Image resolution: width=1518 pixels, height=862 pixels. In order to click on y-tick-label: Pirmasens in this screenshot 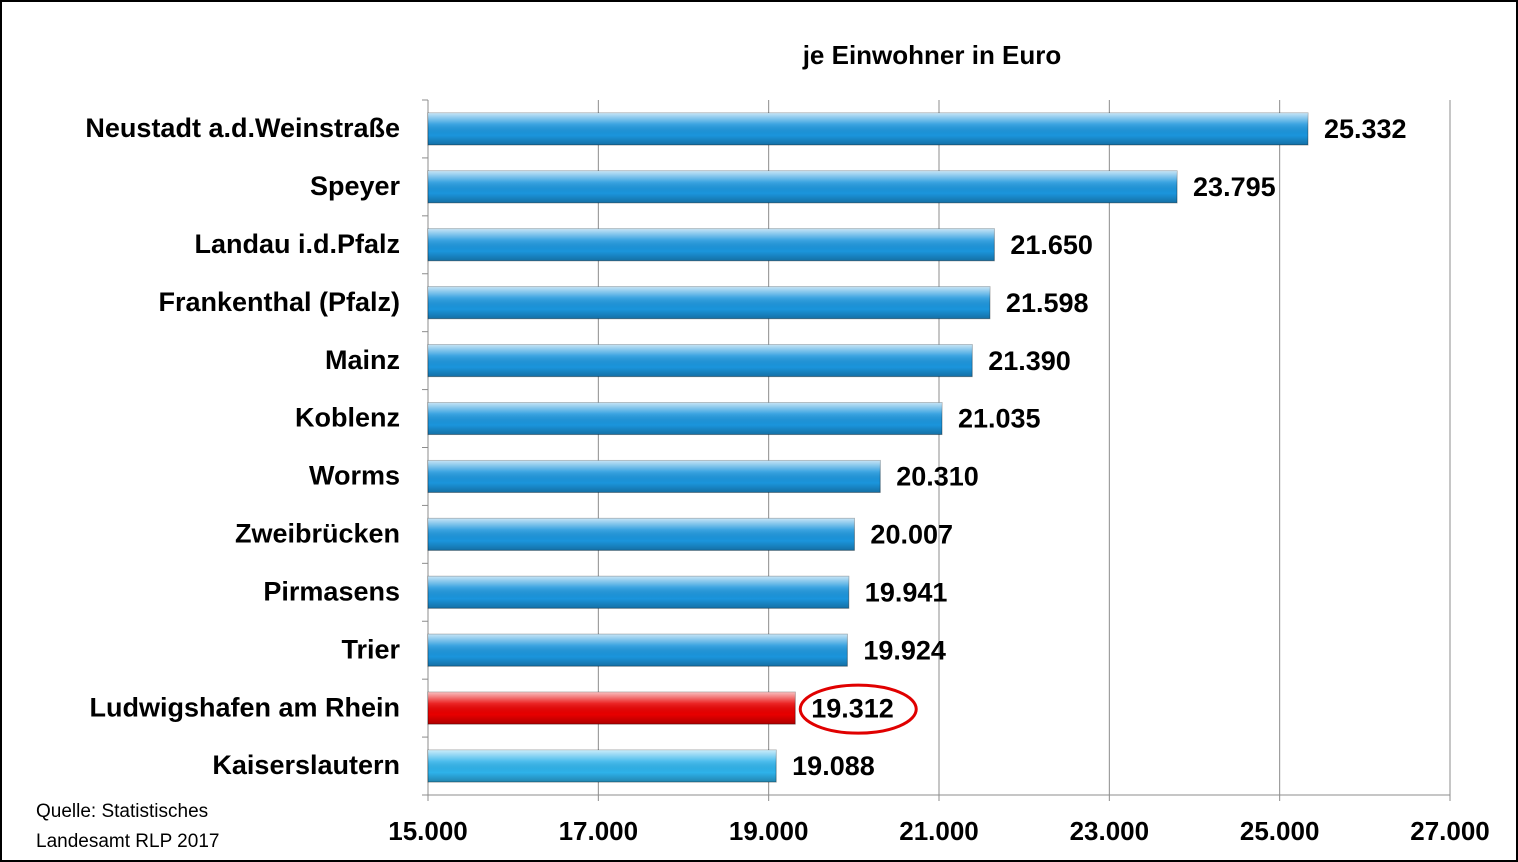, I will do `click(331, 591)`.